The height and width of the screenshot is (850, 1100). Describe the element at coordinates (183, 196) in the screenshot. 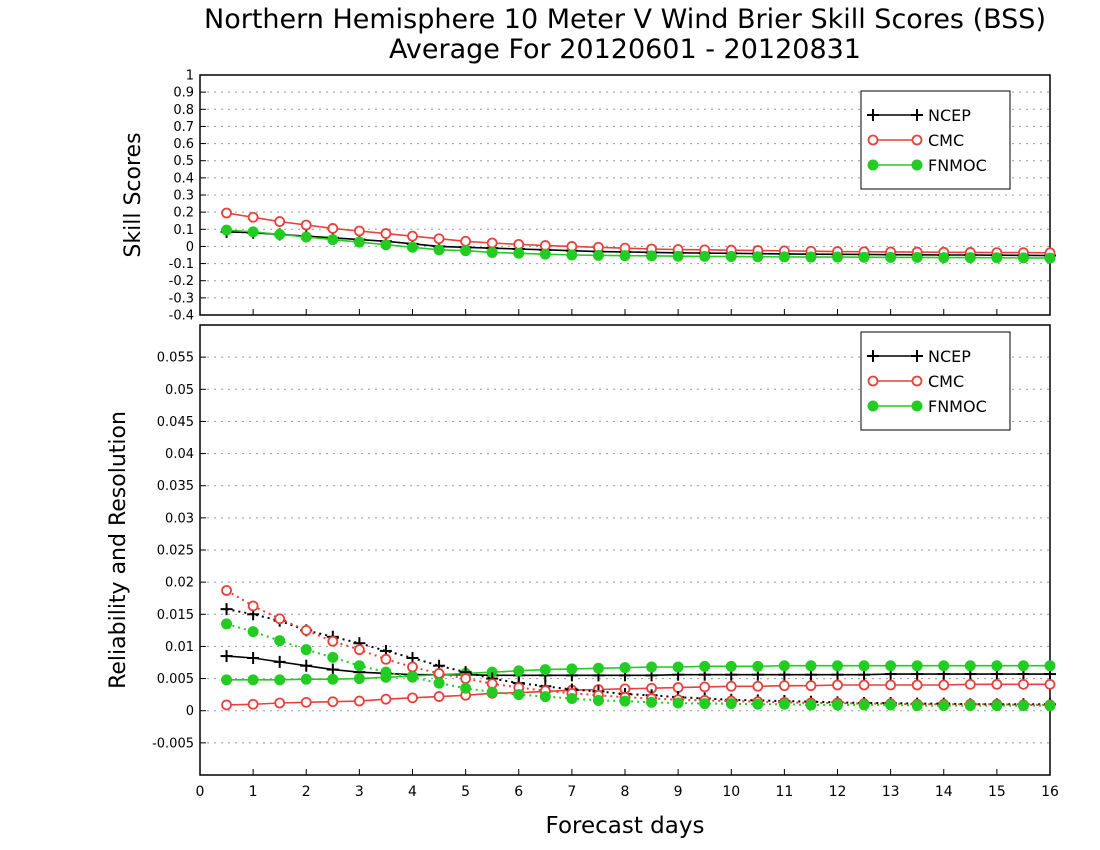

I see `y-tick-label: 0.3` at that location.